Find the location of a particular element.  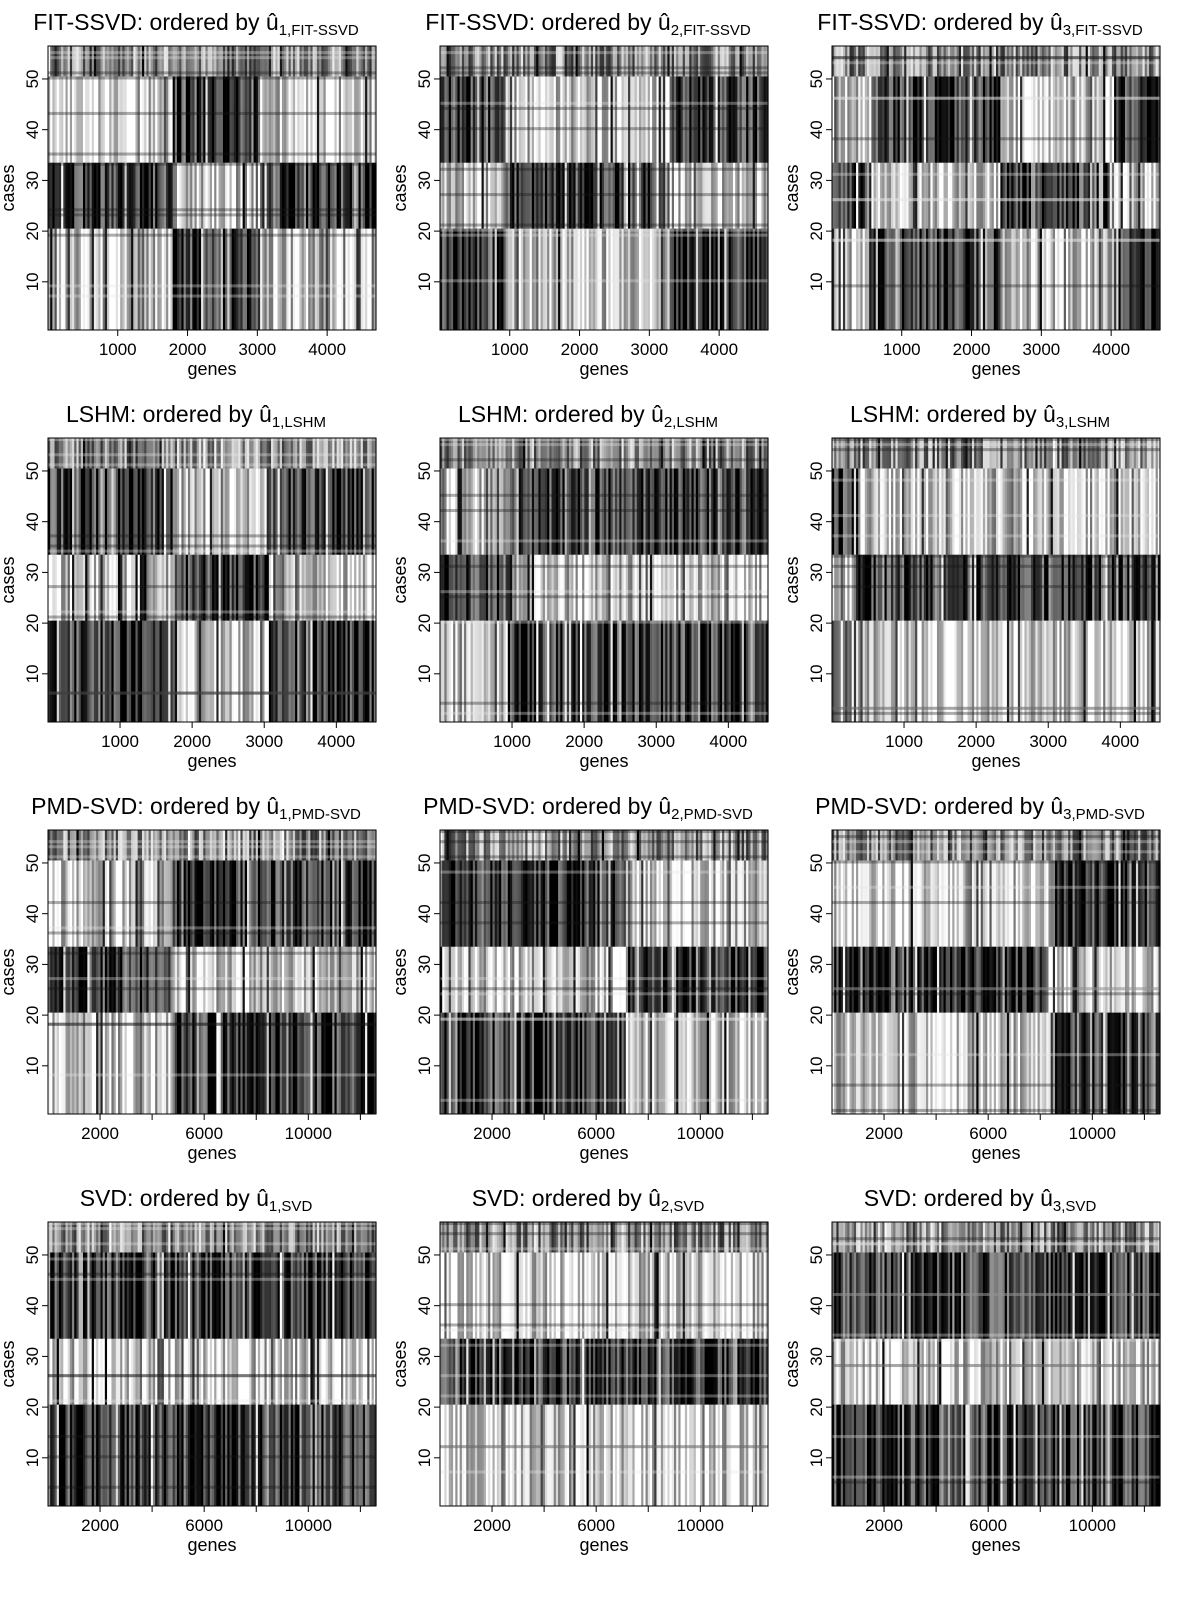

panel-title: FIT-SSVD: ordered by û1,FIT-SSVD is located at coordinates (196, 24).